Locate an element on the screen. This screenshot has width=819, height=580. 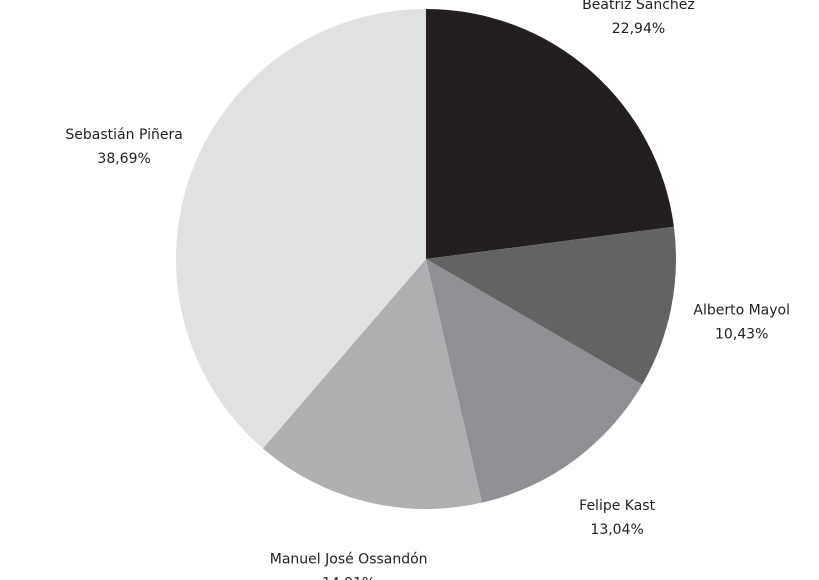
slice-value-label: 13,04% is located at coordinates (616, 530).